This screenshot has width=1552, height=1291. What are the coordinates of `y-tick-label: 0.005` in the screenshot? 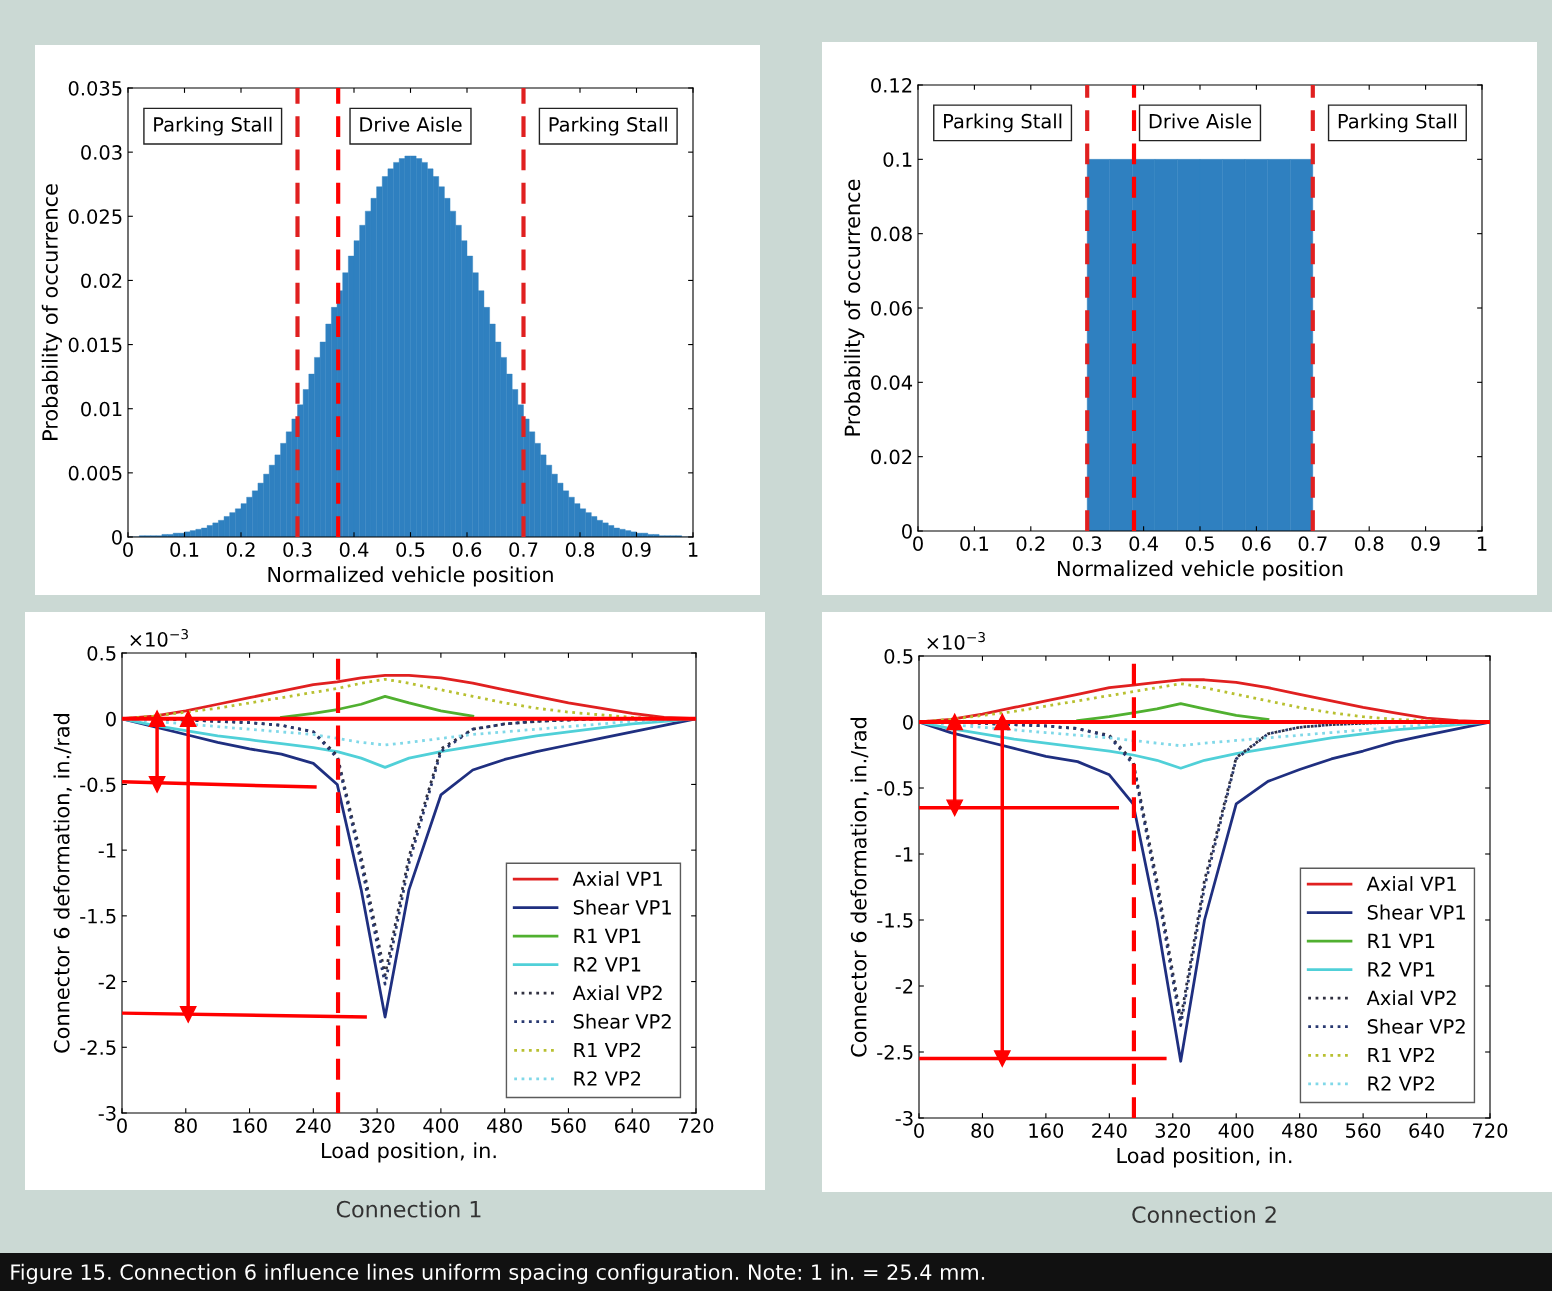 It's located at (95, 473).